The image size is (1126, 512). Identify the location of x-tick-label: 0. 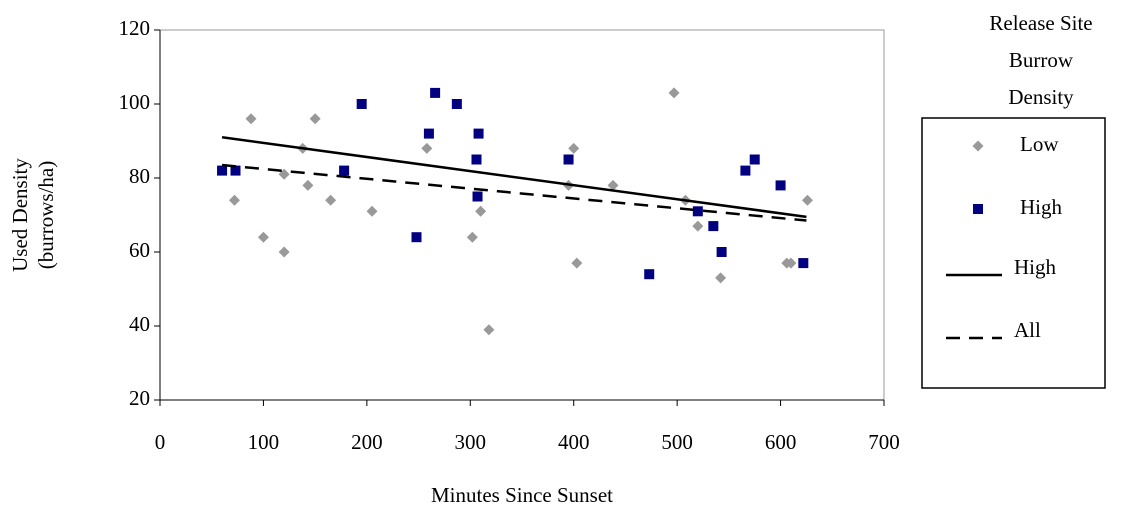
(160, 442).